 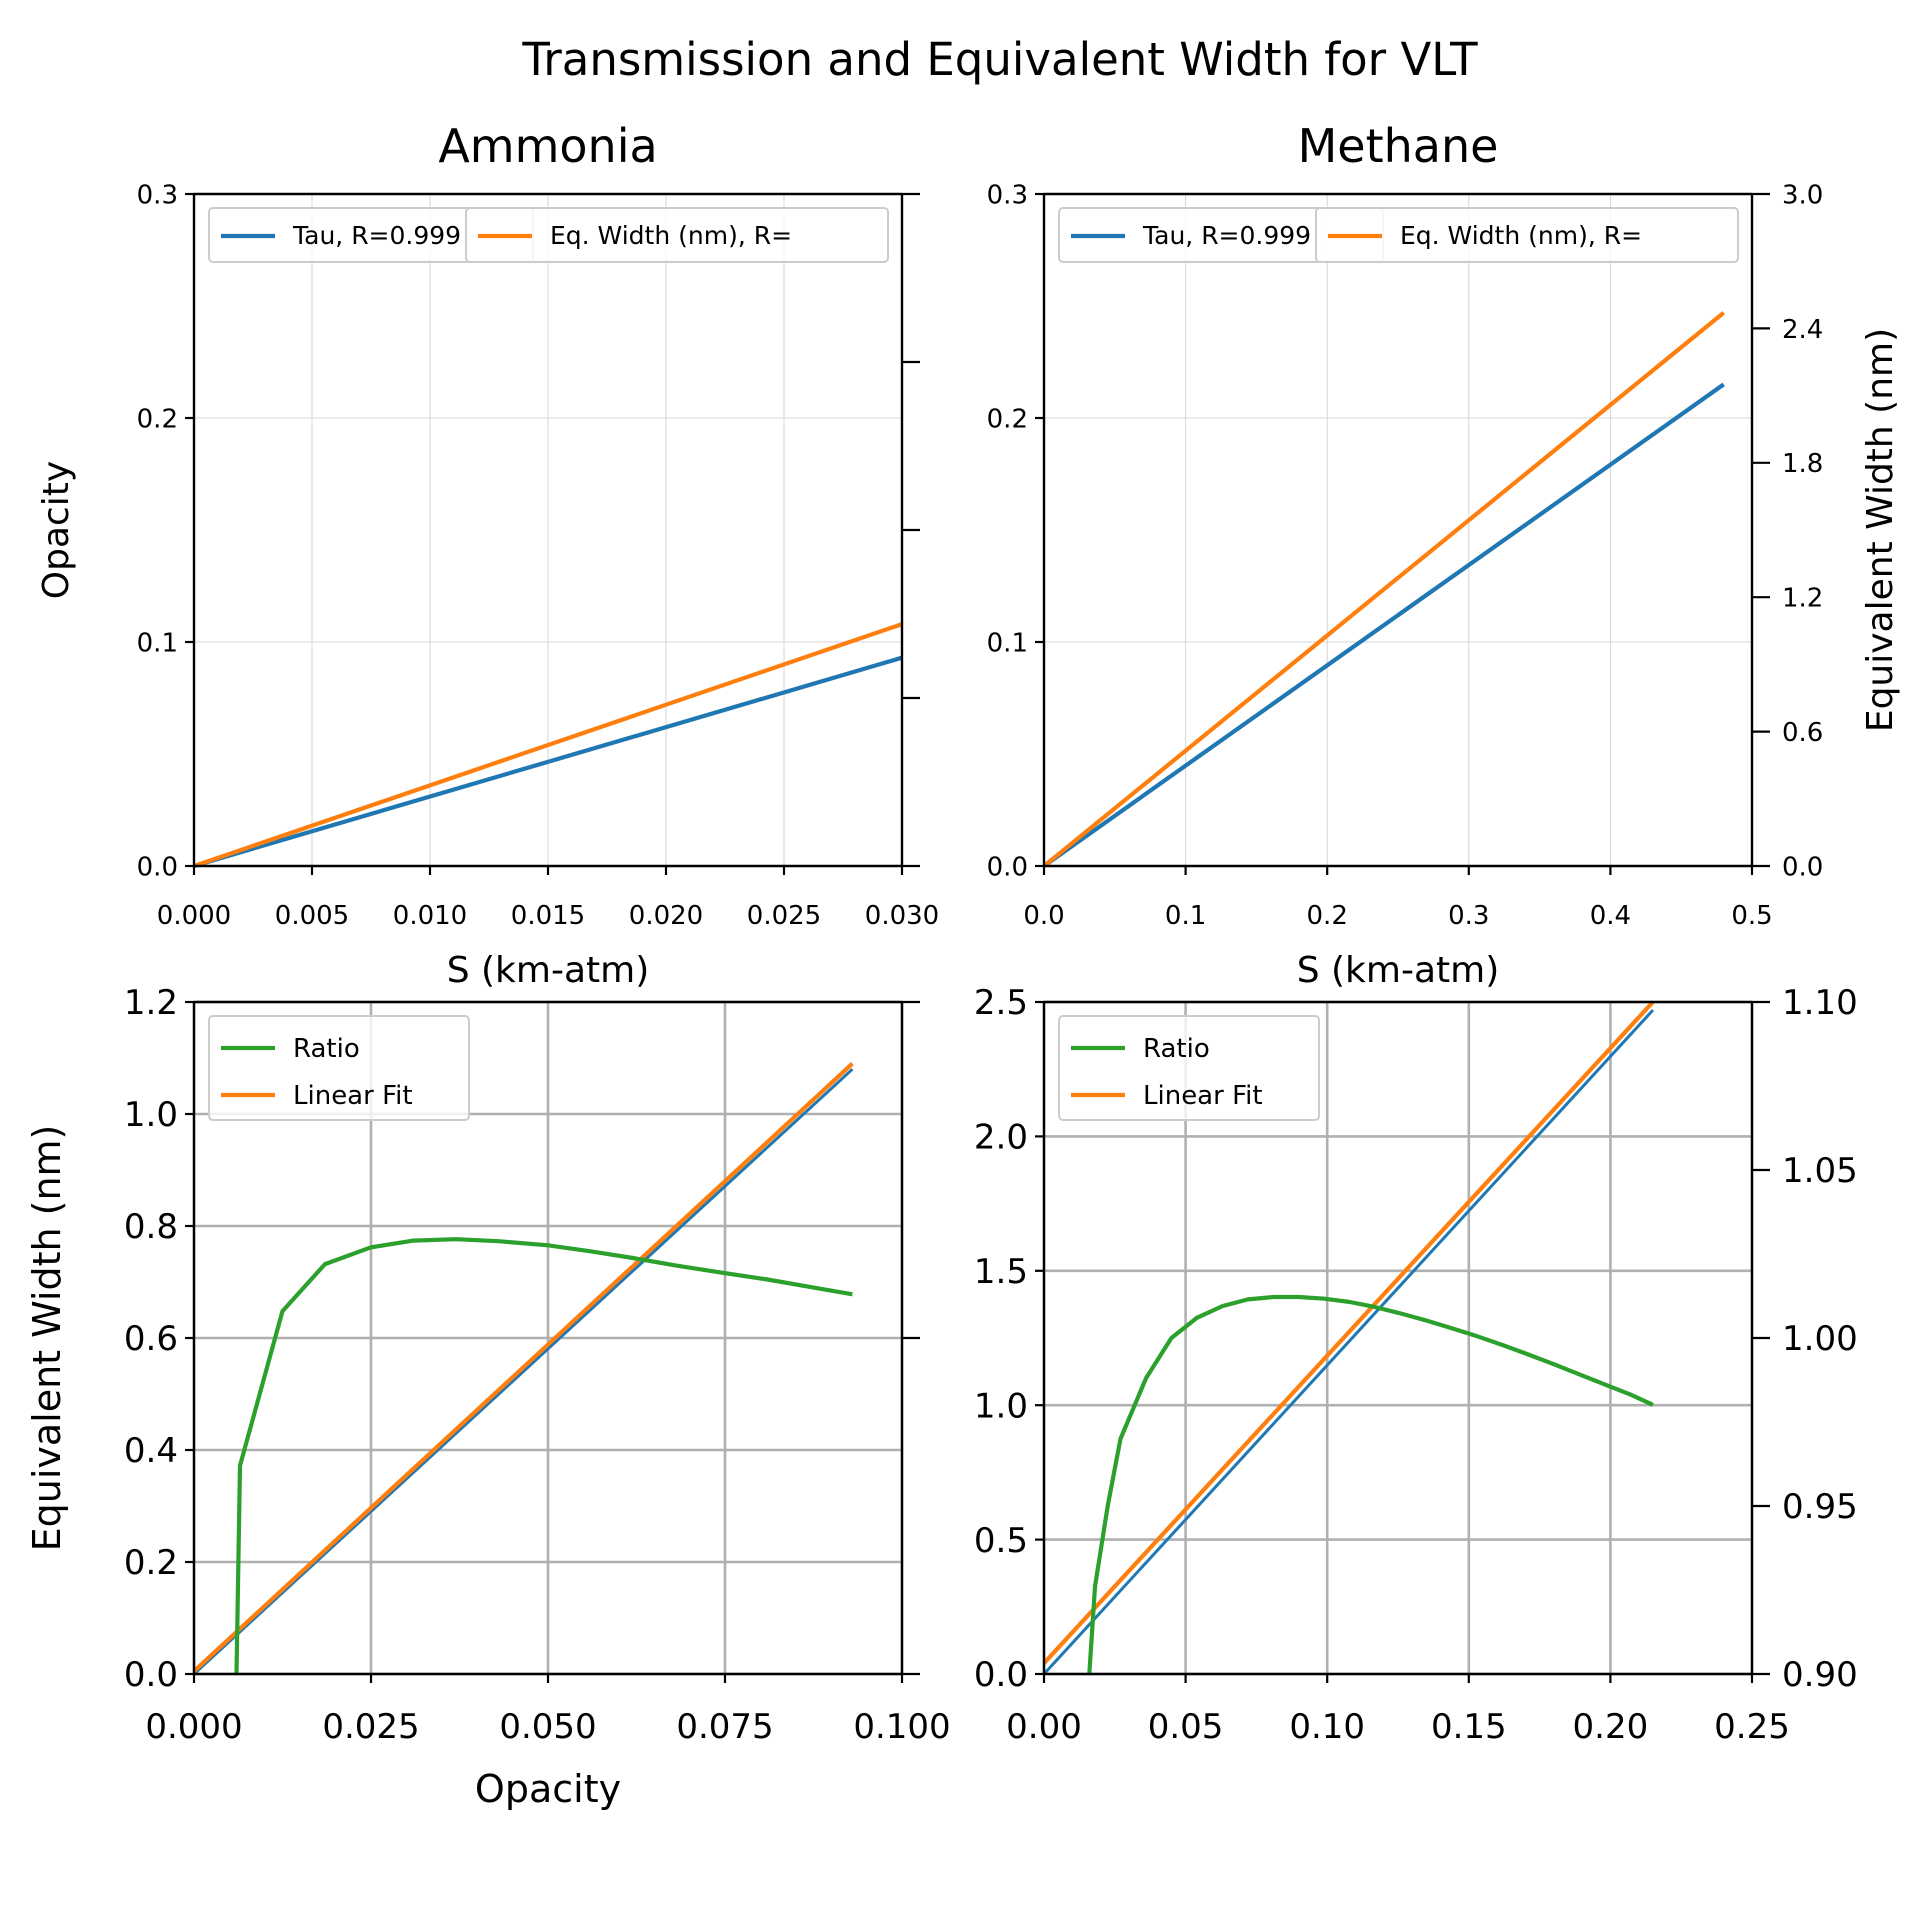 What do you see at coordinates (1820, 1507) in the screenshot?
I see `y2-tick-label: 0.95` at bounding box center [1820, 1507].